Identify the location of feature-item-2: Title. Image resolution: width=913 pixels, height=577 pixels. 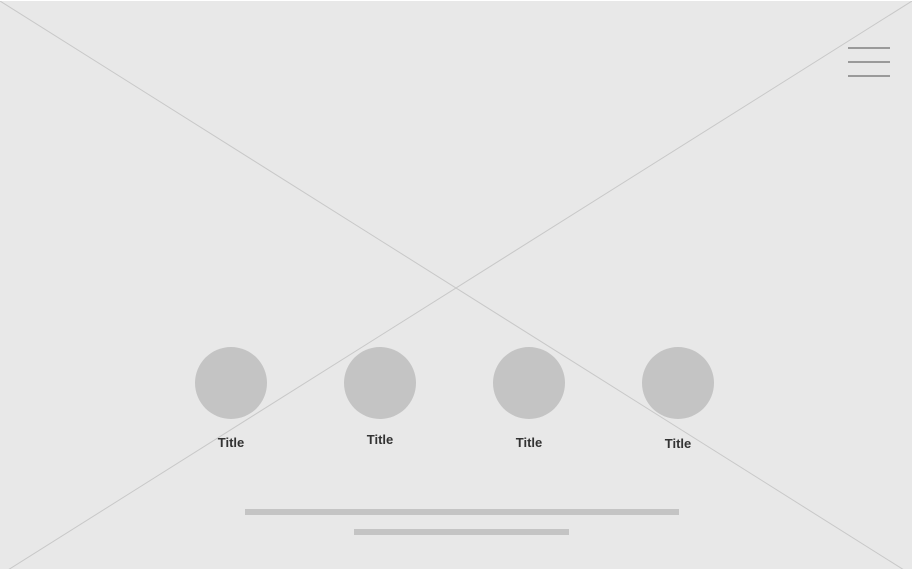
(380, 397).